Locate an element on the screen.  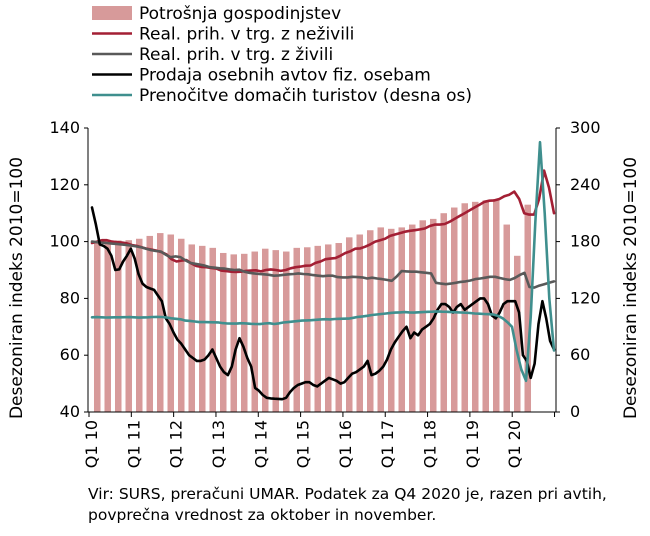
left-tick-label: 140 is located at coordinates (64, 127).